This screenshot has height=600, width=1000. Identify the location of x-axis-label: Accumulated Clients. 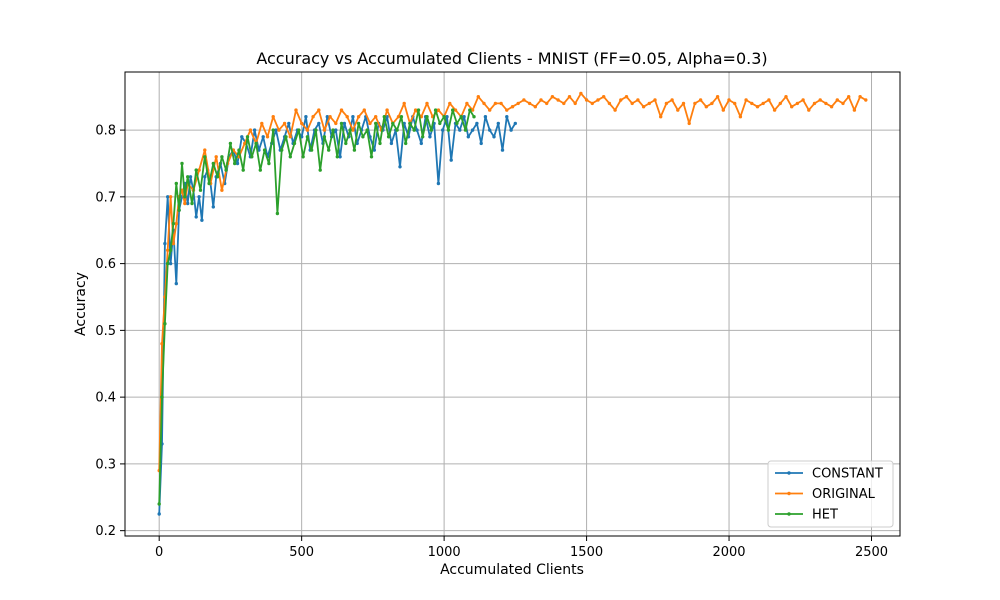
(512, 570).